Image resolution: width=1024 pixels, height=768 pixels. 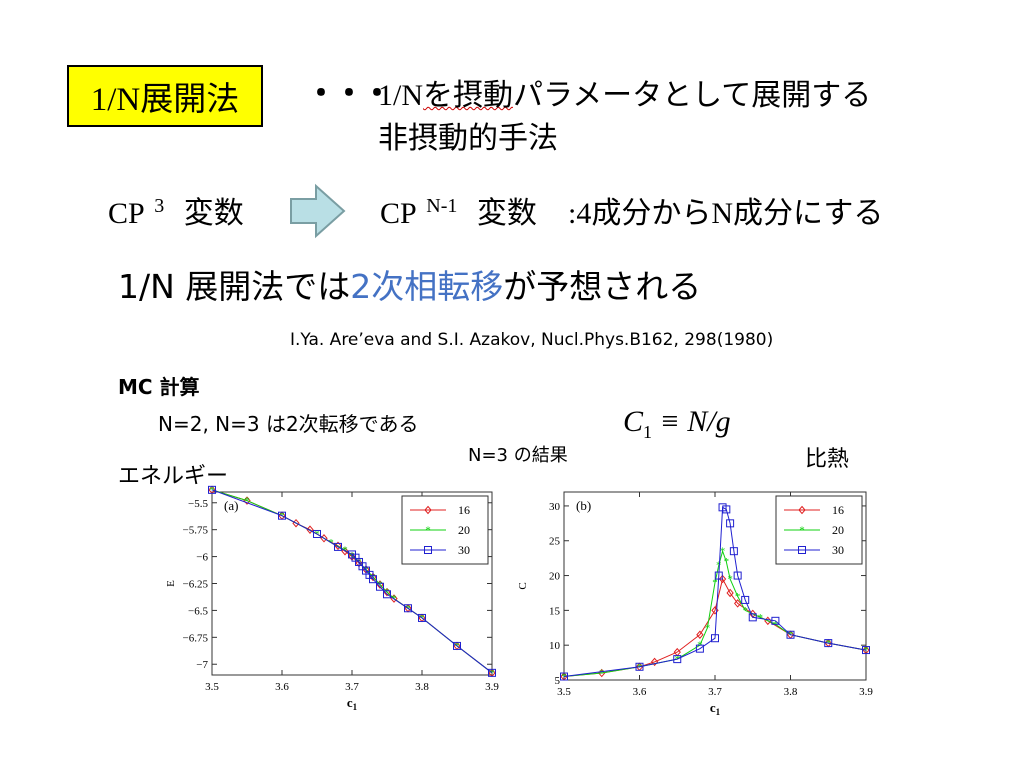 What do you see at coordinates (352, 687) in the screenshot?
I see `x-tick-label: 3.7` at bounding box center [352, 687].